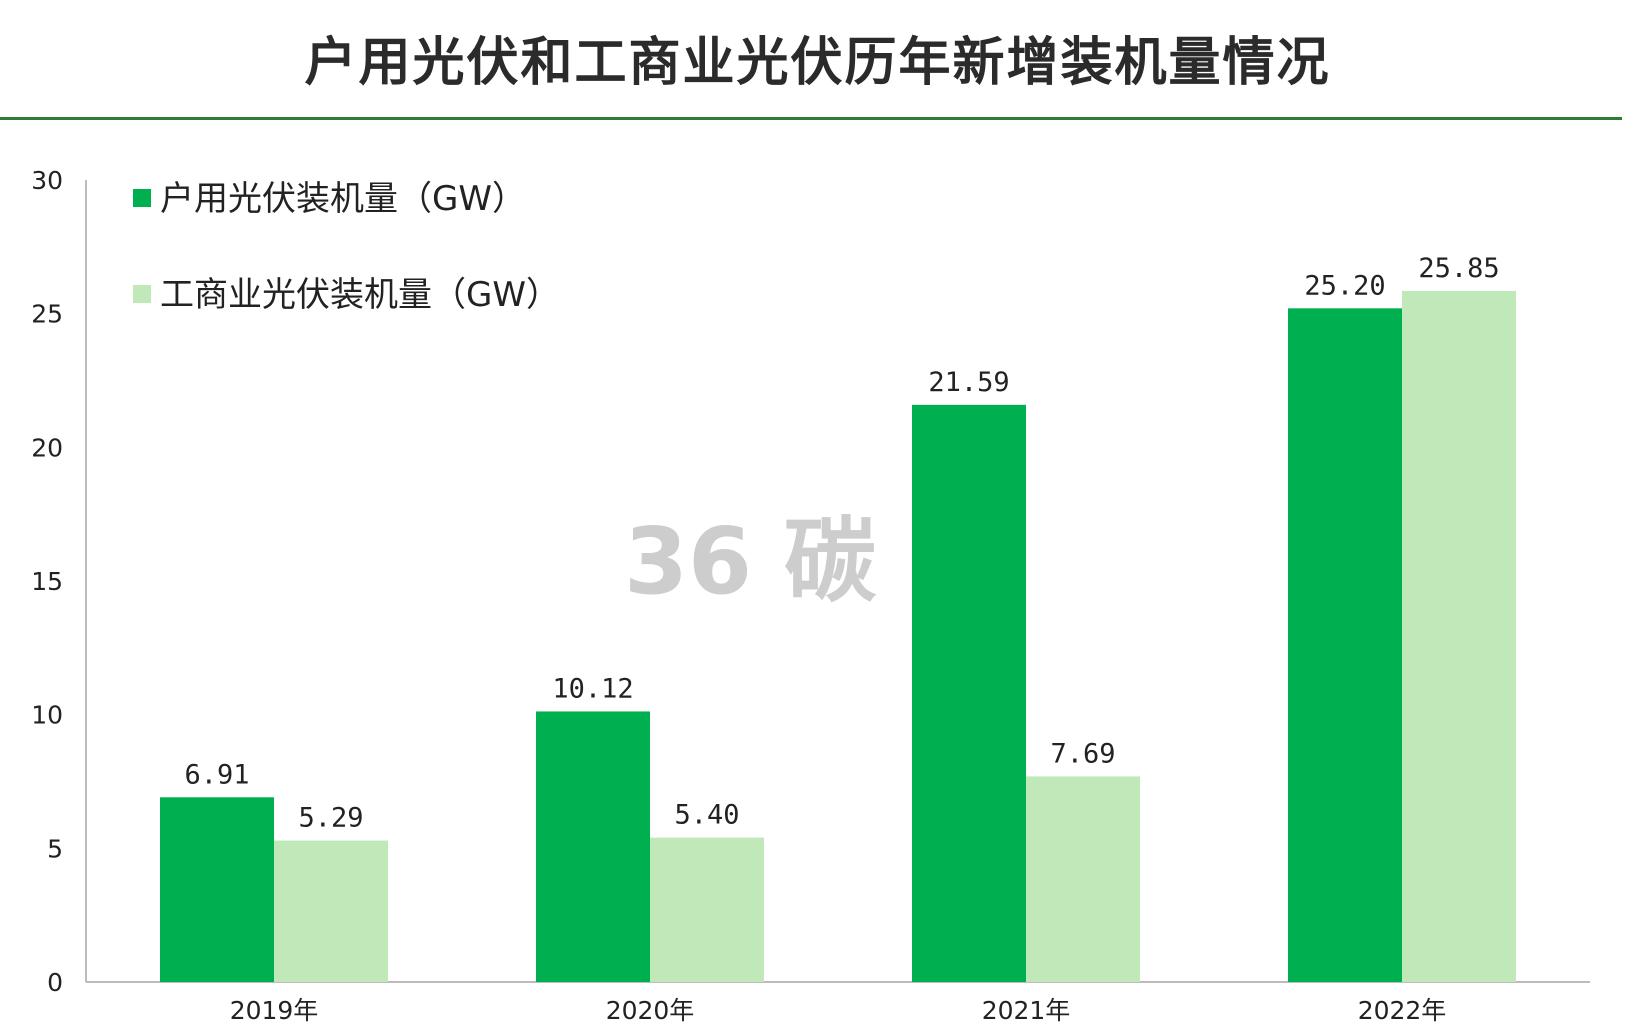  I want to click on x-category-label: 2020年, so click(650, 1010).